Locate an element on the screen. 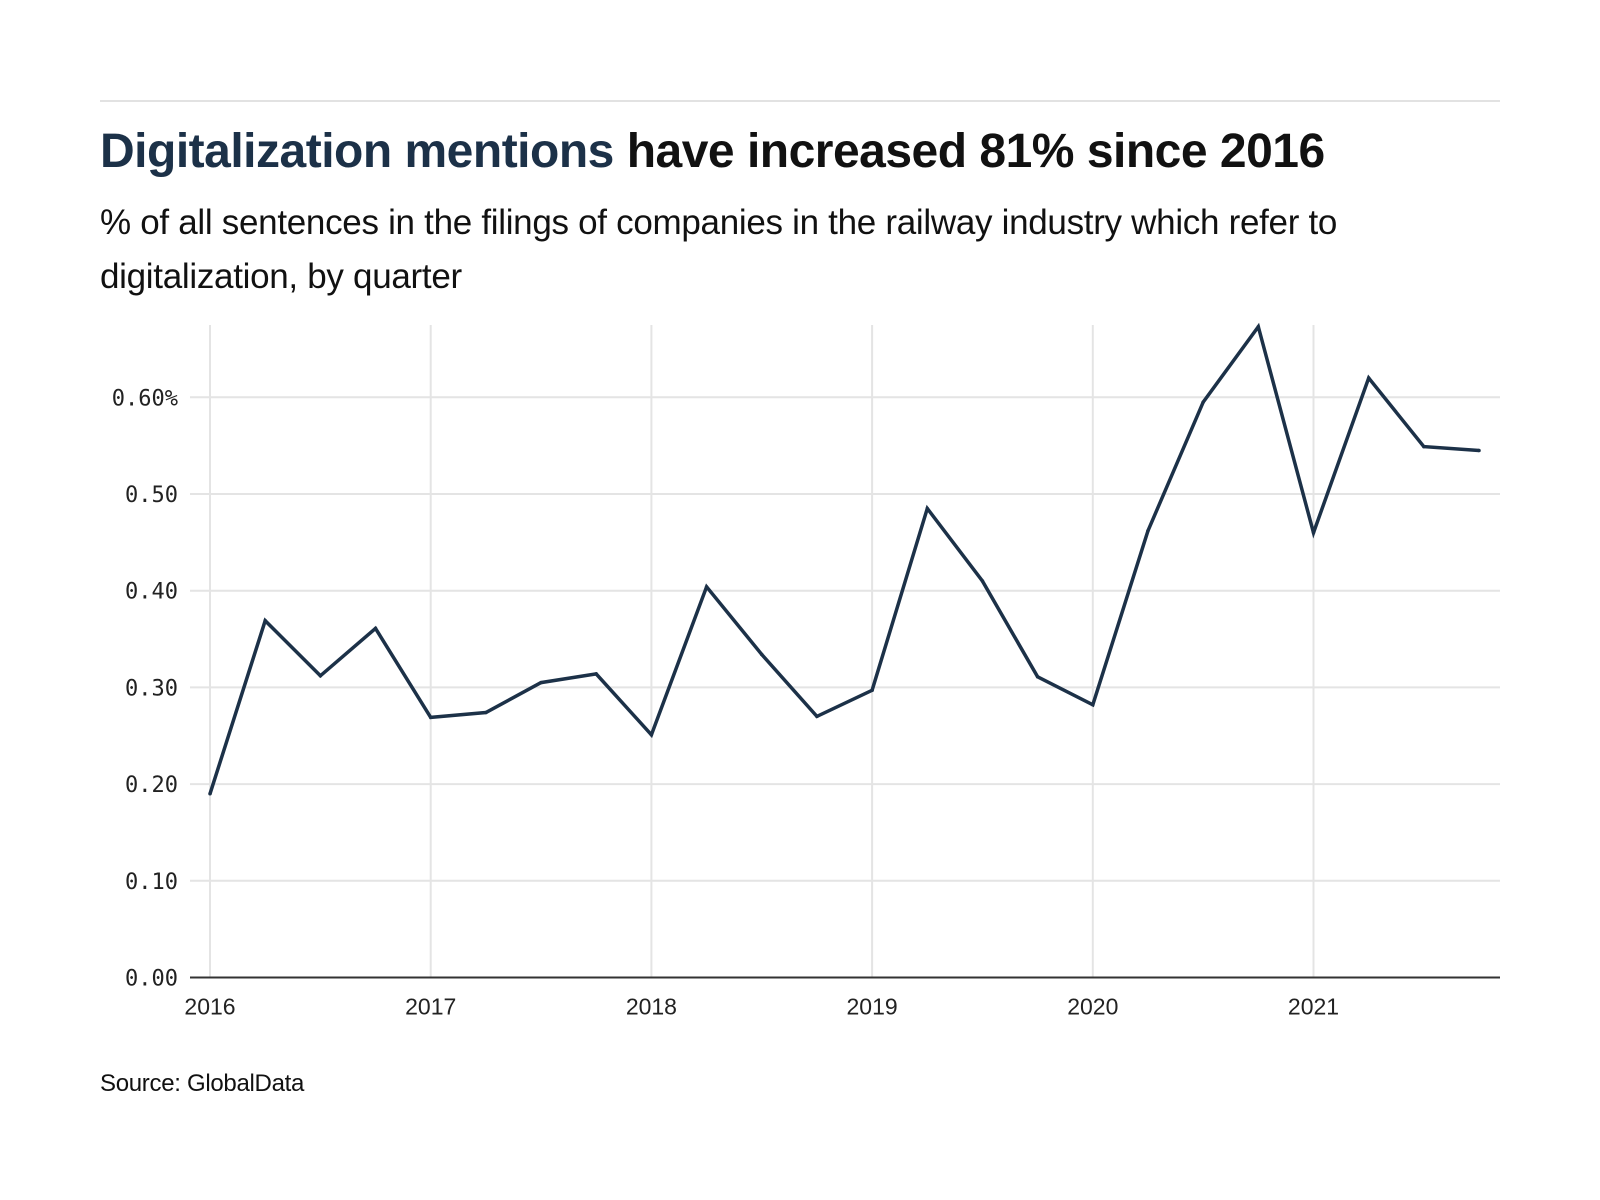 The width and height of the screenshot is (1600, 1200). x-tick-label: 2021 is located at coordinates (1313, 1007).